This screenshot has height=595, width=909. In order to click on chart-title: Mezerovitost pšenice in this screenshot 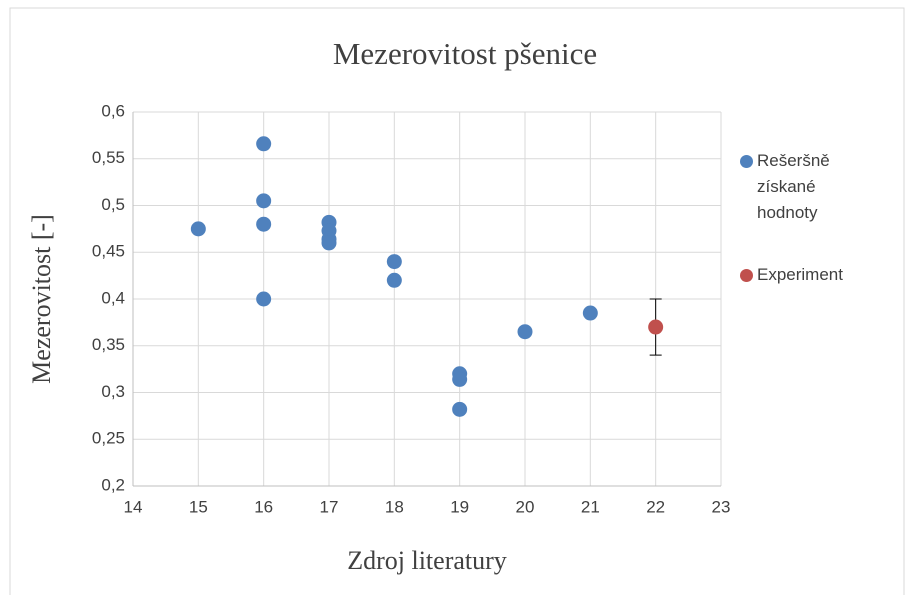, I will do `click(465, 53)`.